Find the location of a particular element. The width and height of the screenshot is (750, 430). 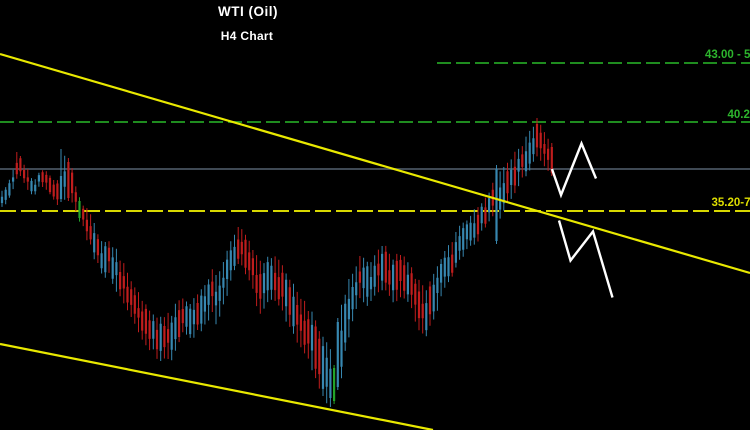

svg-text: 40.20 is located at coordinates (739, 115).